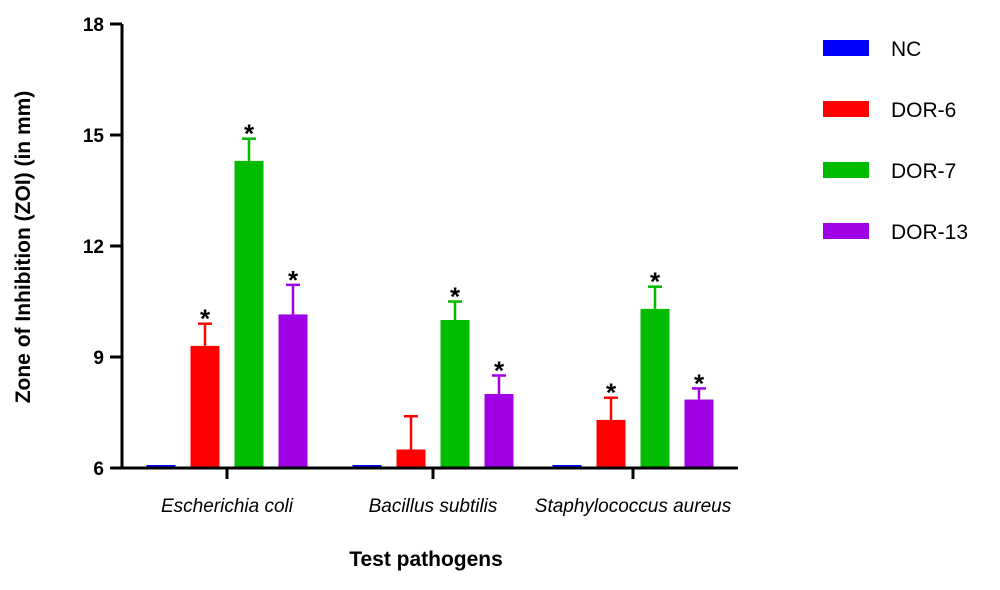 Image resolution: width=1000 pixels, height=590 pixels. What do you see at coordinates (426, 559) in the screenshot?
I see `x-axis-title: Test pathogens` at bounding box center [426, 559].